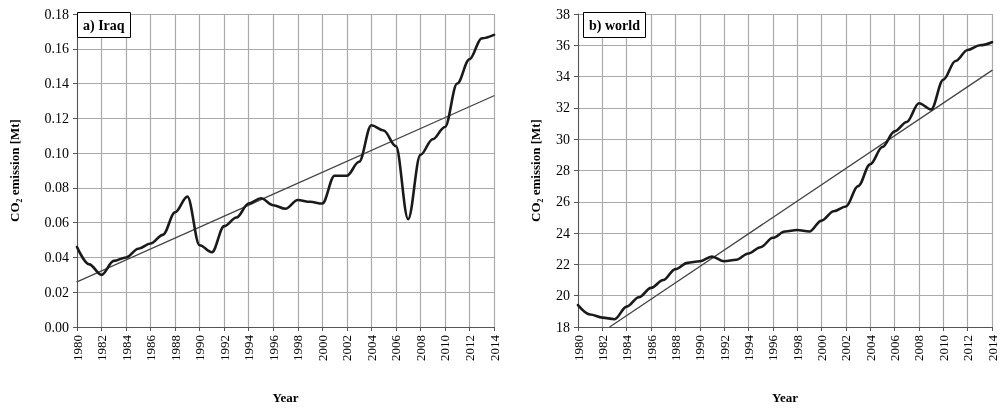 This screenshot has width=1004, height=409. I want to click on y-tick-label: 0.18, so click(56, 14).